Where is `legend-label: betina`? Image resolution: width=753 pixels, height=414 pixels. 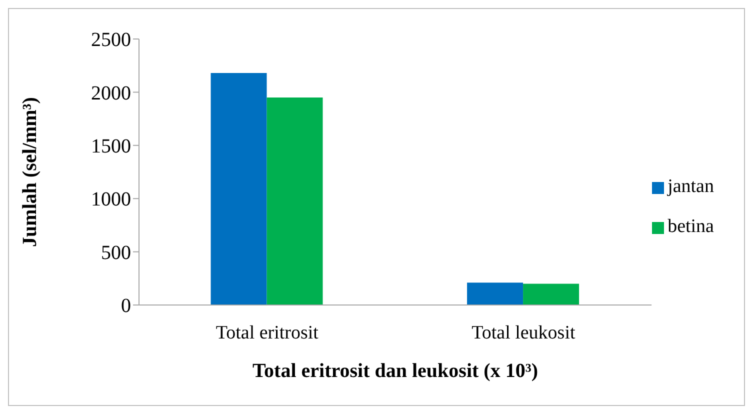 legend-label: betina is located at coordinates (691, 226).